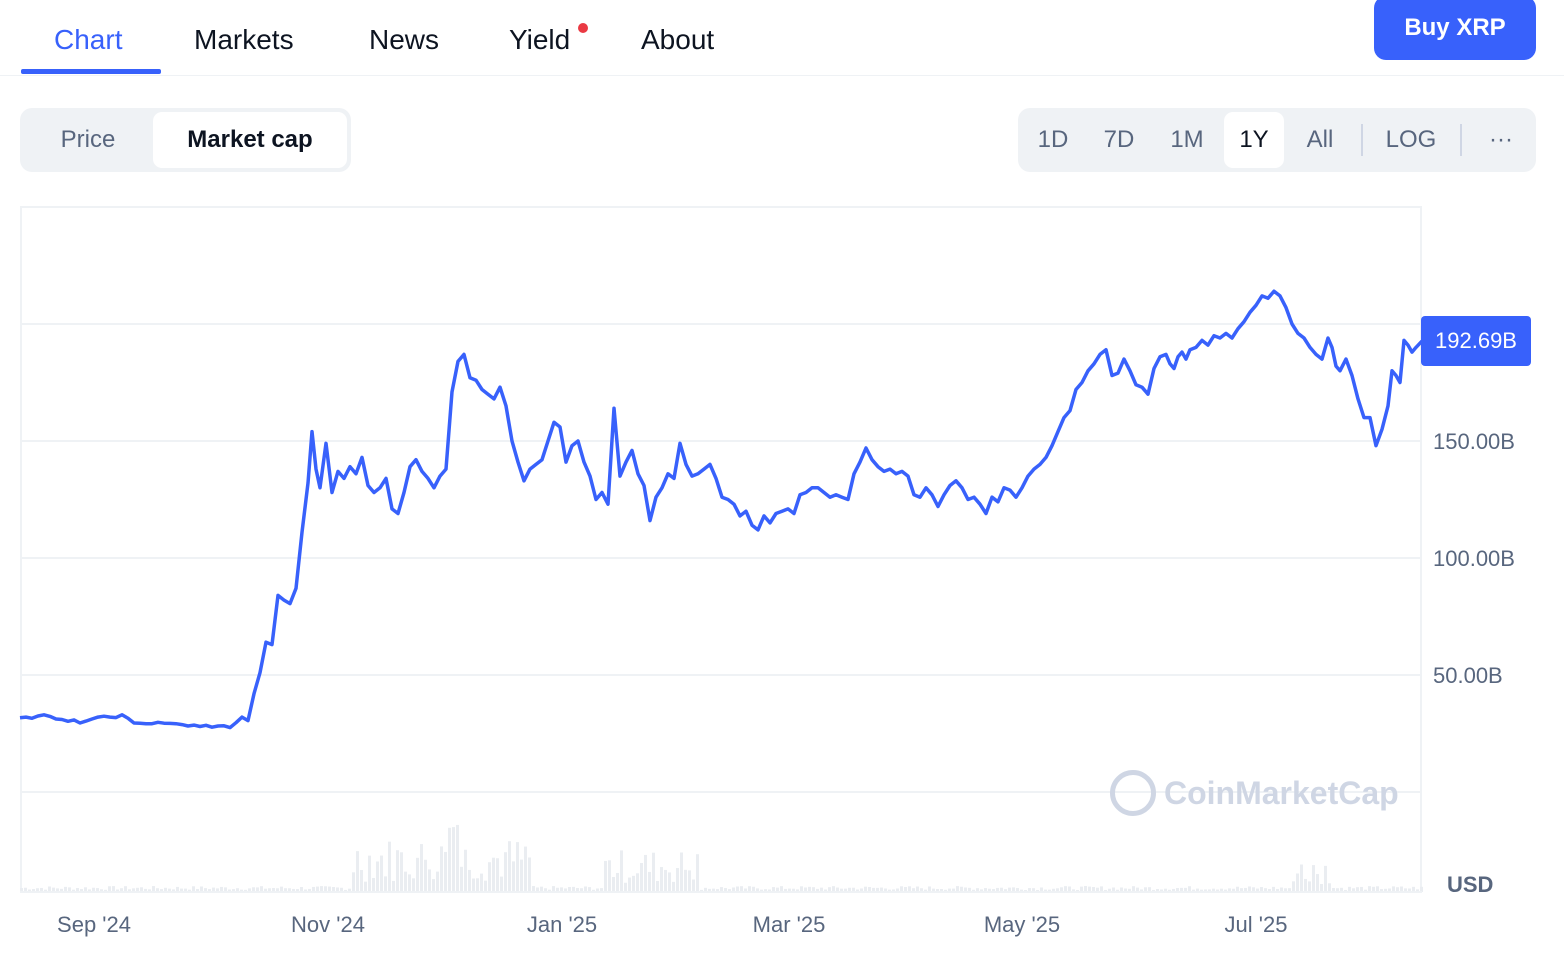 The width and height of the screenshot is (1564, 962). What do you see at coordinates (328, 924) in the screenshot?
I see `x-tick-label: Nov '24` at bounding box center [328, 924].